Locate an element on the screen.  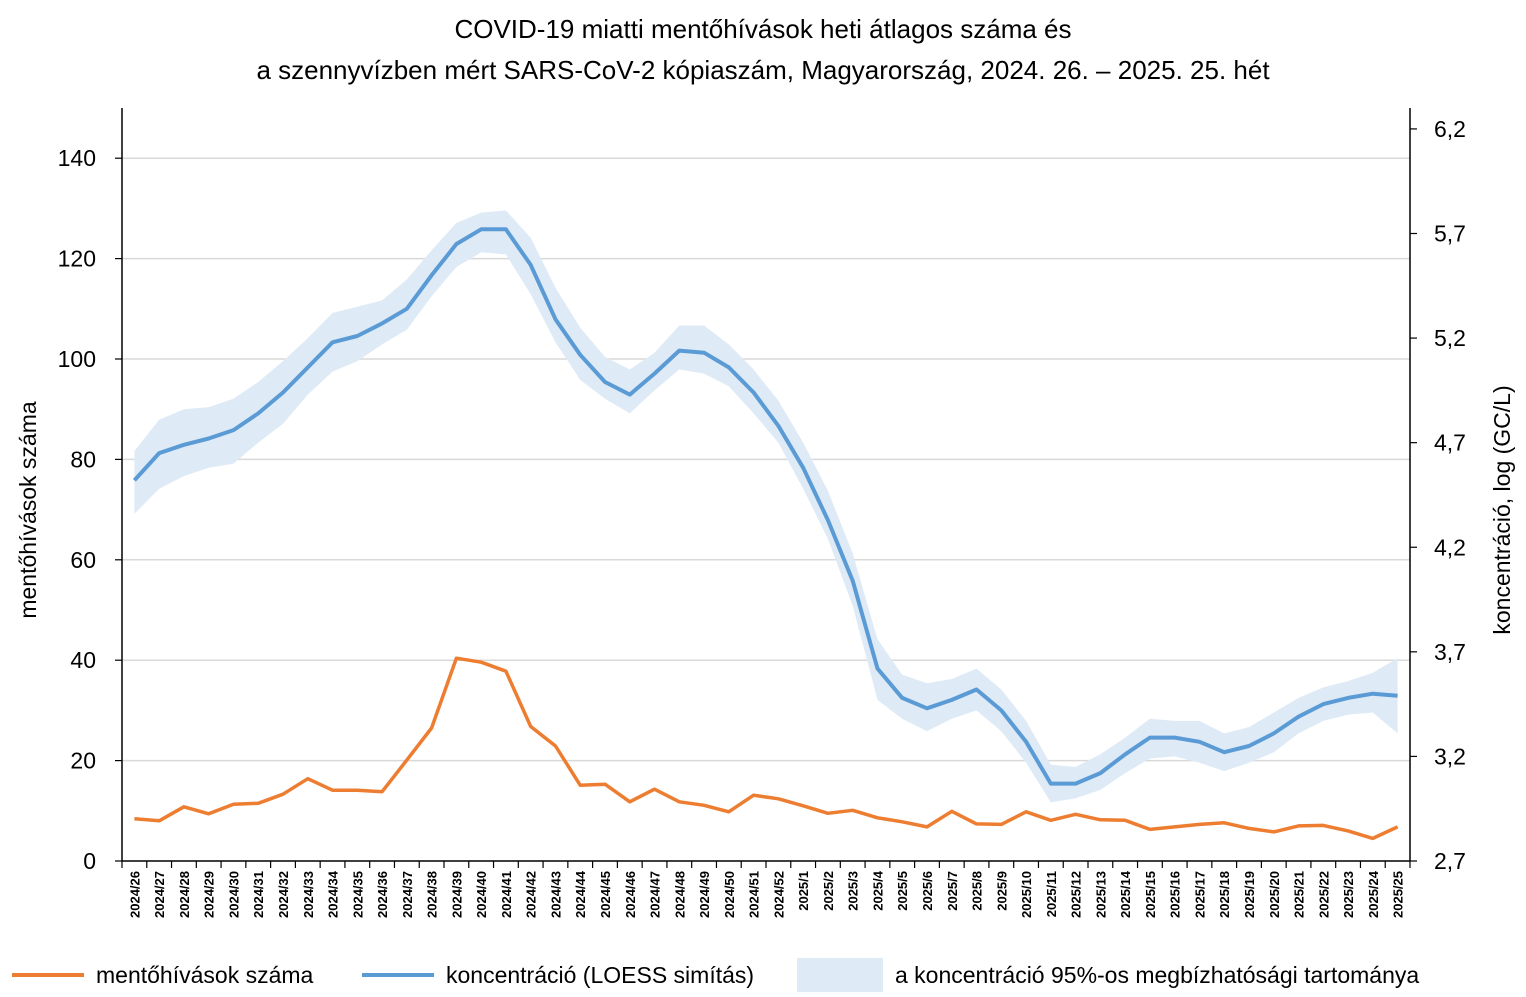
left-y-tick-label: 80 is located at coordinates (83, 459).